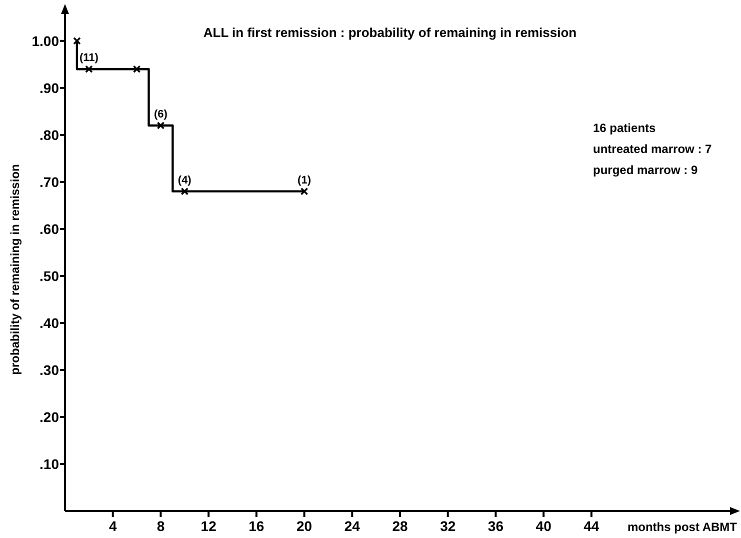 The width and height of the screenshot is (741, 538). I want to click on x-tick-label: 16, so click(256, 526).